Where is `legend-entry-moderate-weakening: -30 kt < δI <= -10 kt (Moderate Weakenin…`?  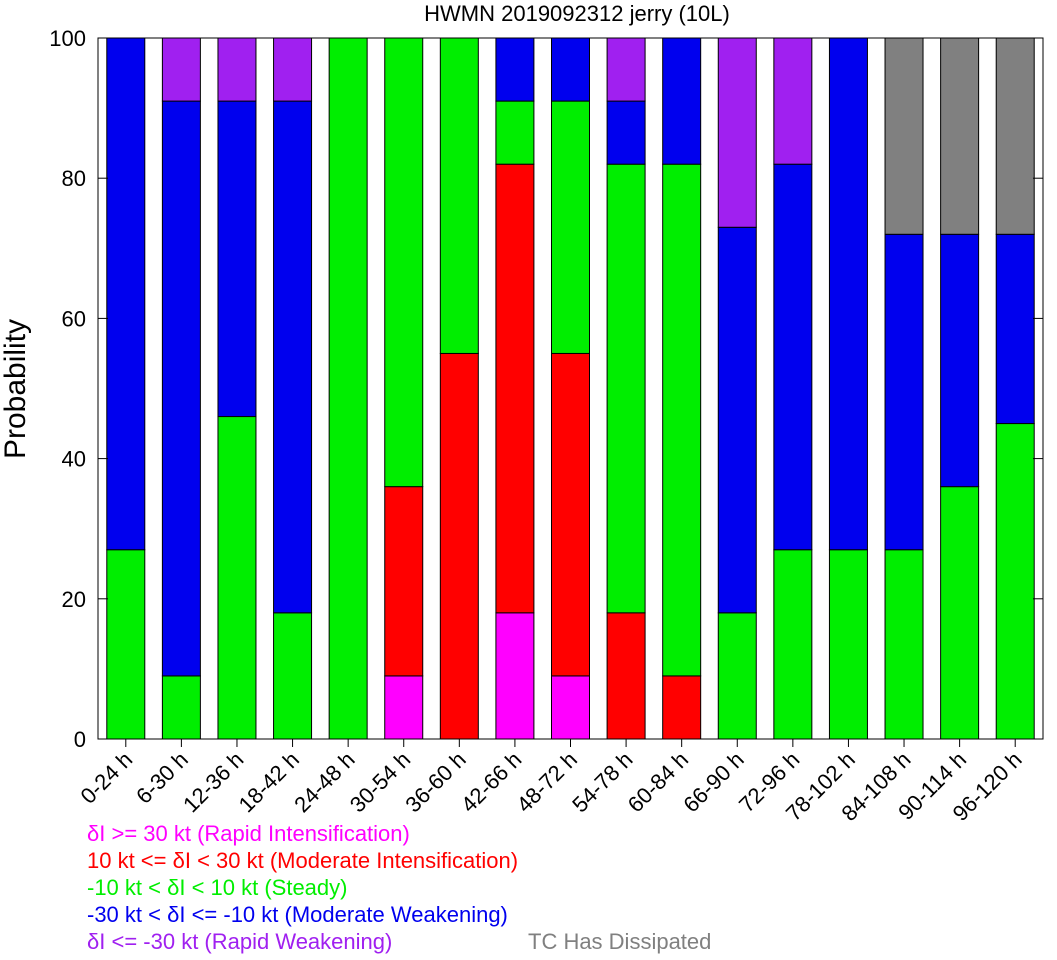 legend-entry-moderate-weakening: -30 kt < δI <= -10 kt (Moderate Weakenin… is located at coordinates (297, 914).